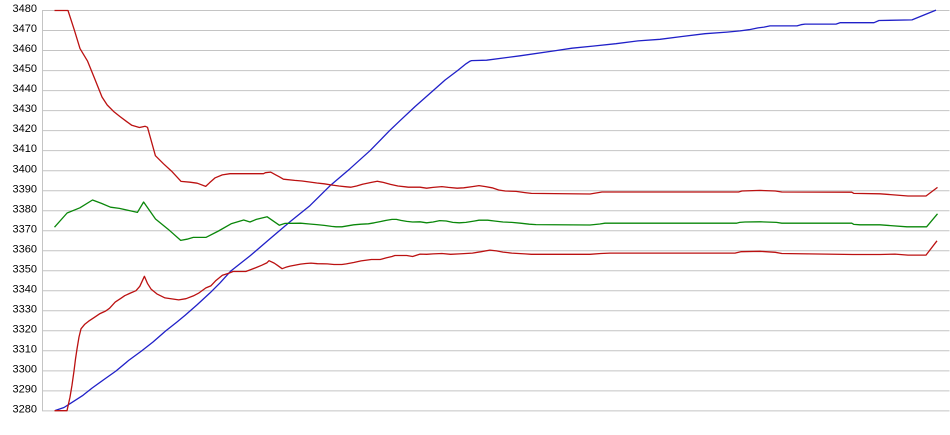 The width and height of the screenshot is (950, 435). I want to click on svg-text: 3420, so click(25, 129).